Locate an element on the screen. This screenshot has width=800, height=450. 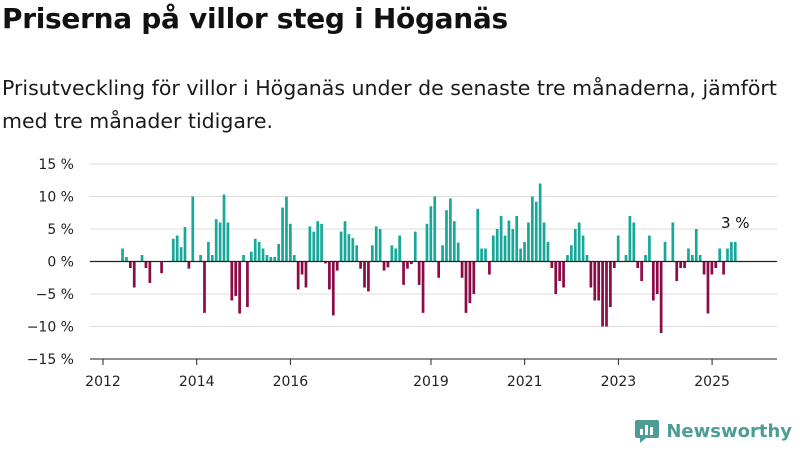
brand-logo: Newsworthy is located at coordinates (713, 431).